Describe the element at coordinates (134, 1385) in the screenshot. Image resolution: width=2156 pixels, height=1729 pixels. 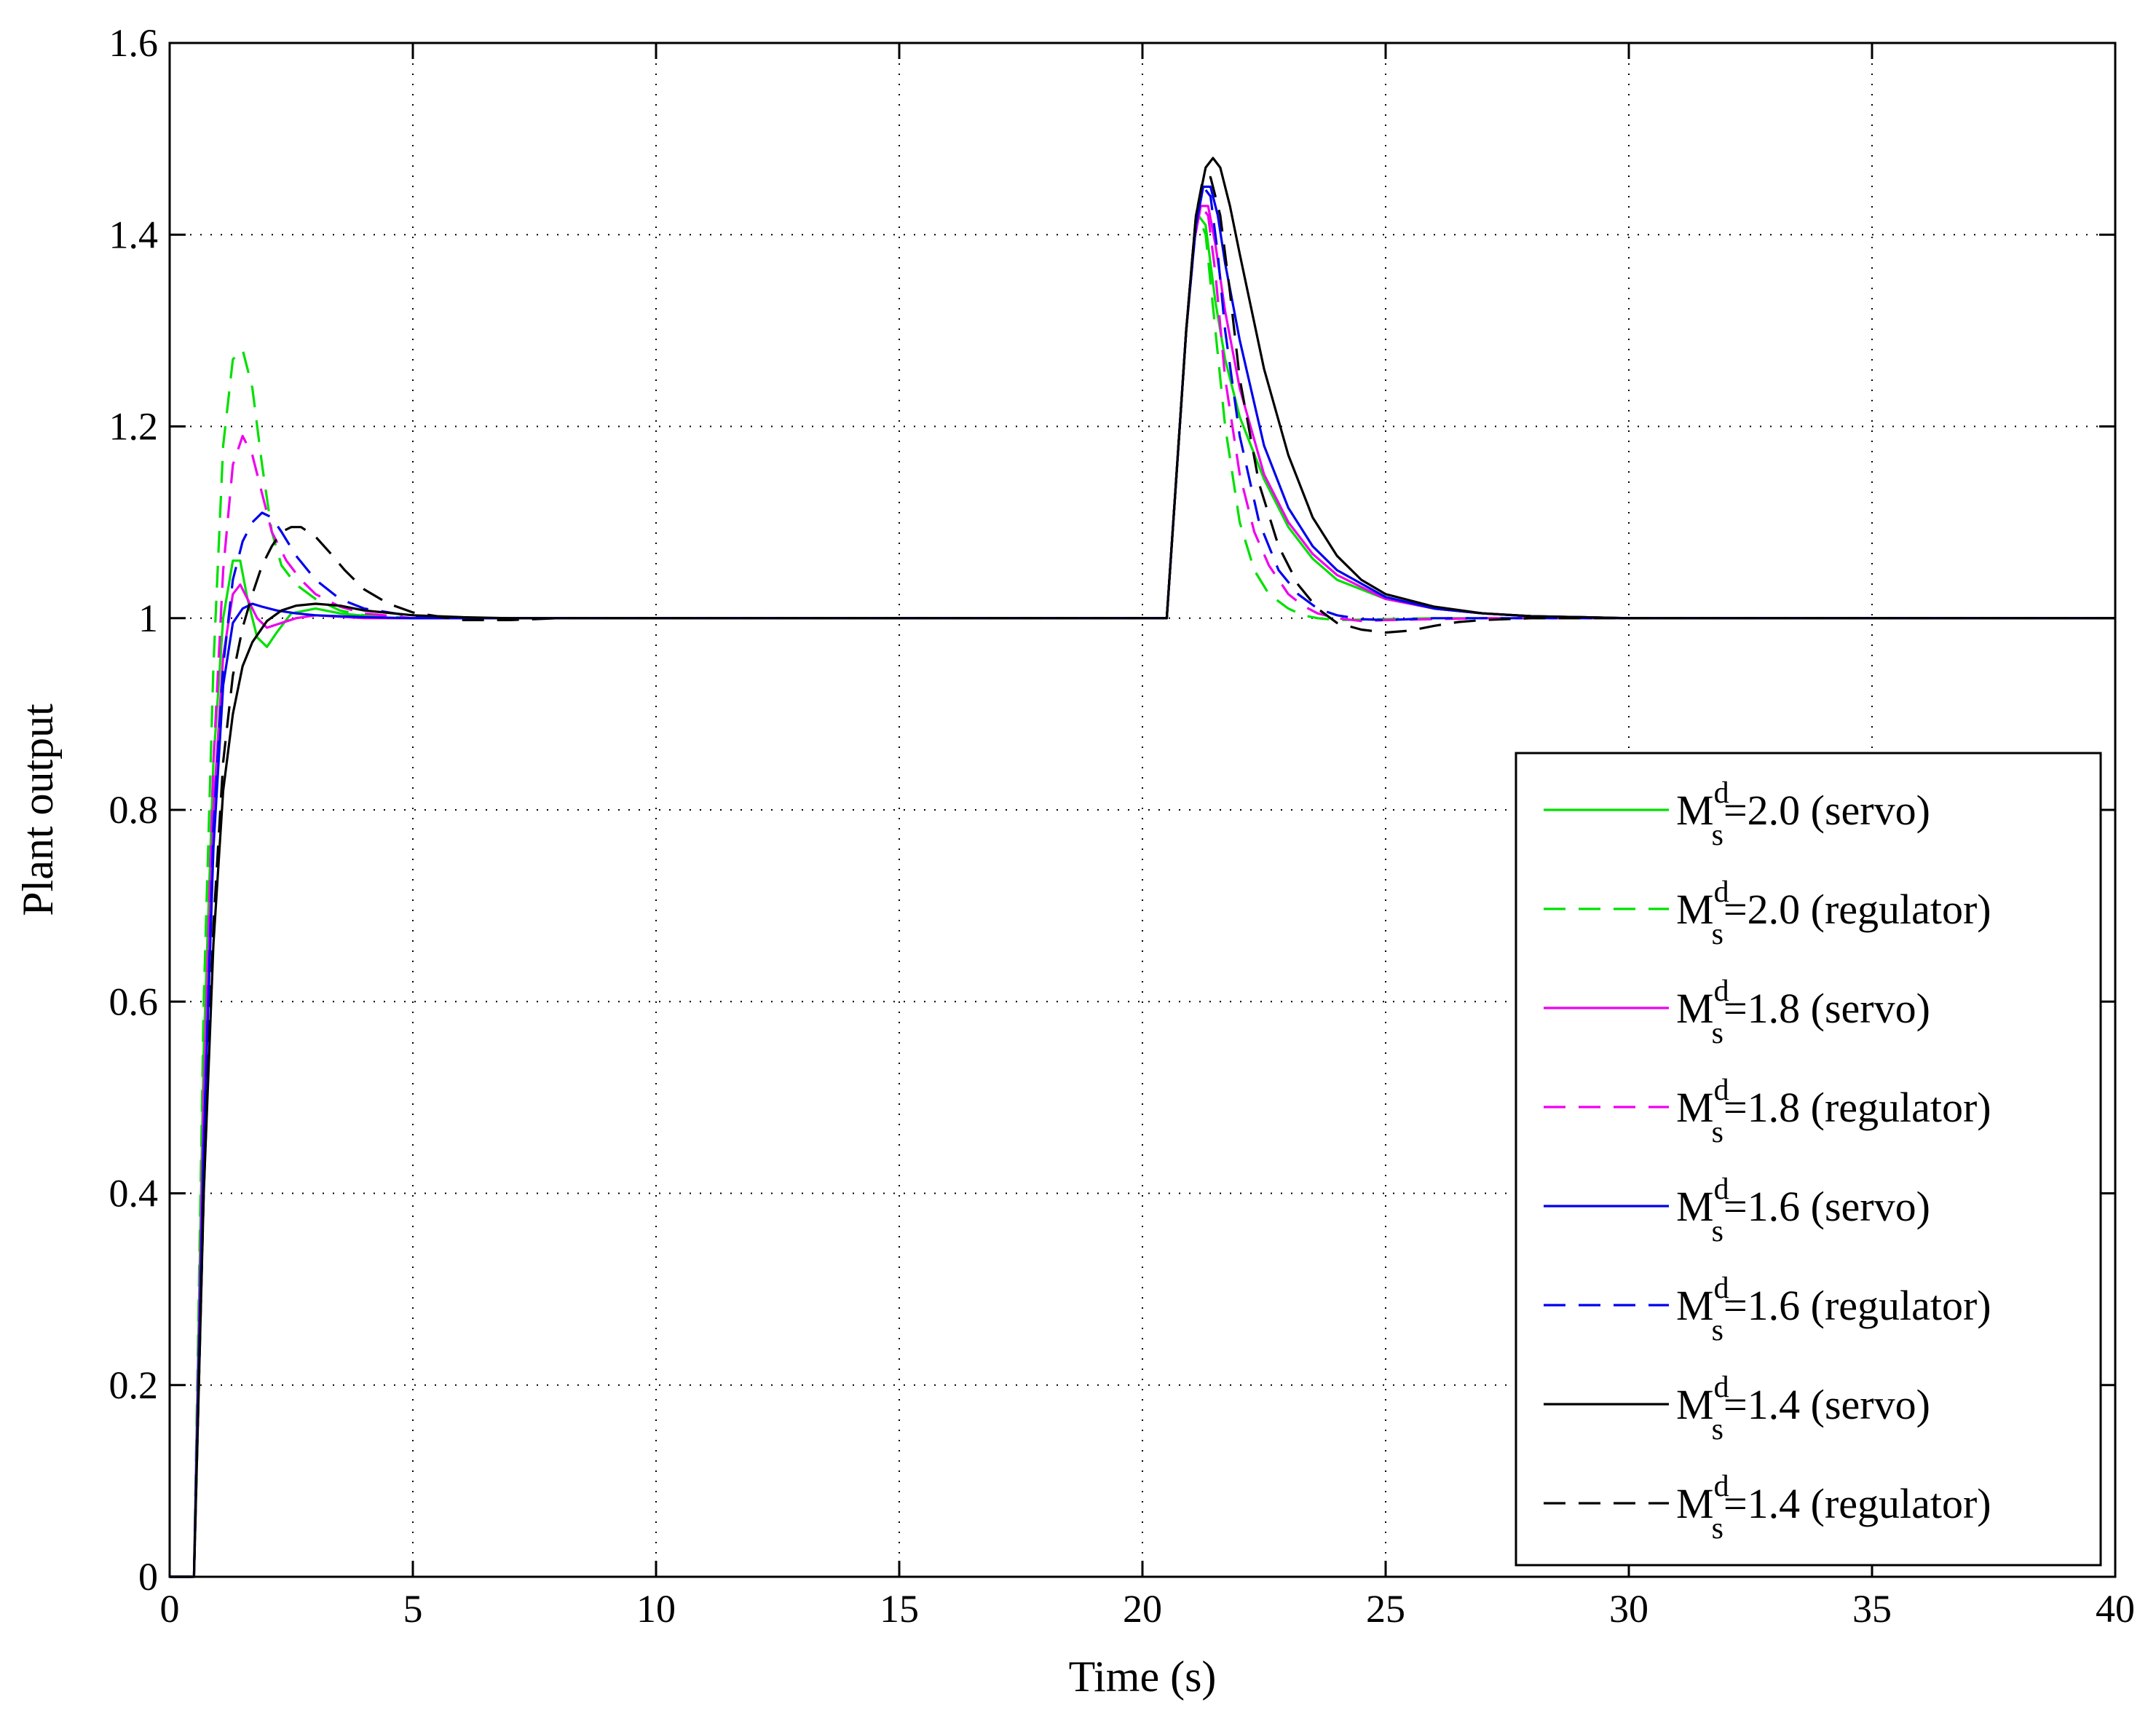
I see `y-tick-label: 0.2` at that location.